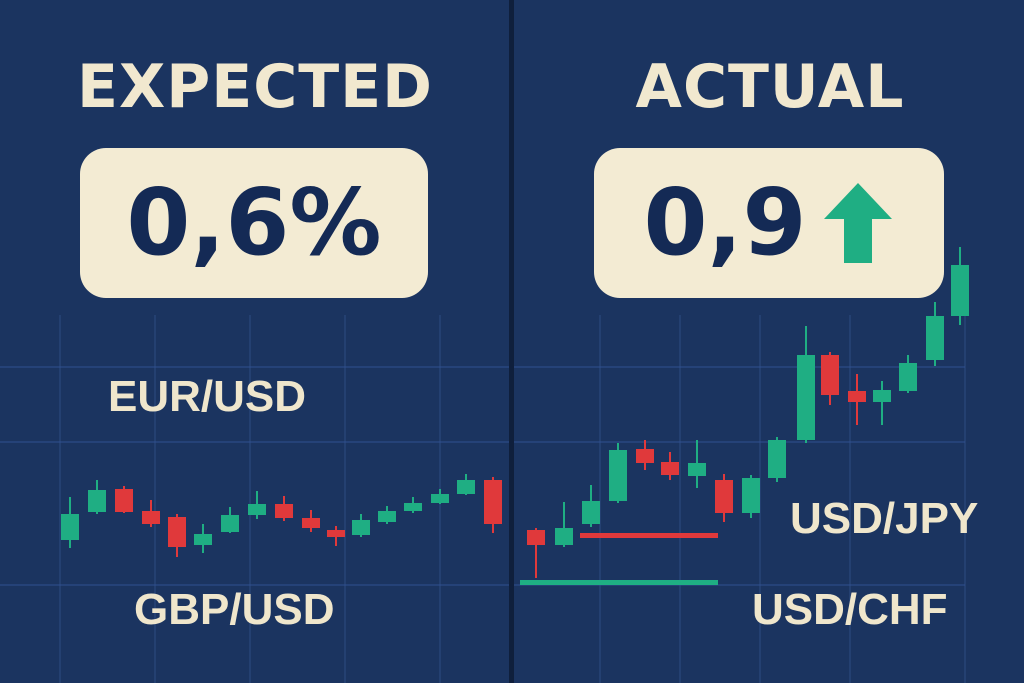 Image resolution: width=1024 pixels, height=683 pixels. I want to click on actual-value-card: 0,9, so click(769, 223).